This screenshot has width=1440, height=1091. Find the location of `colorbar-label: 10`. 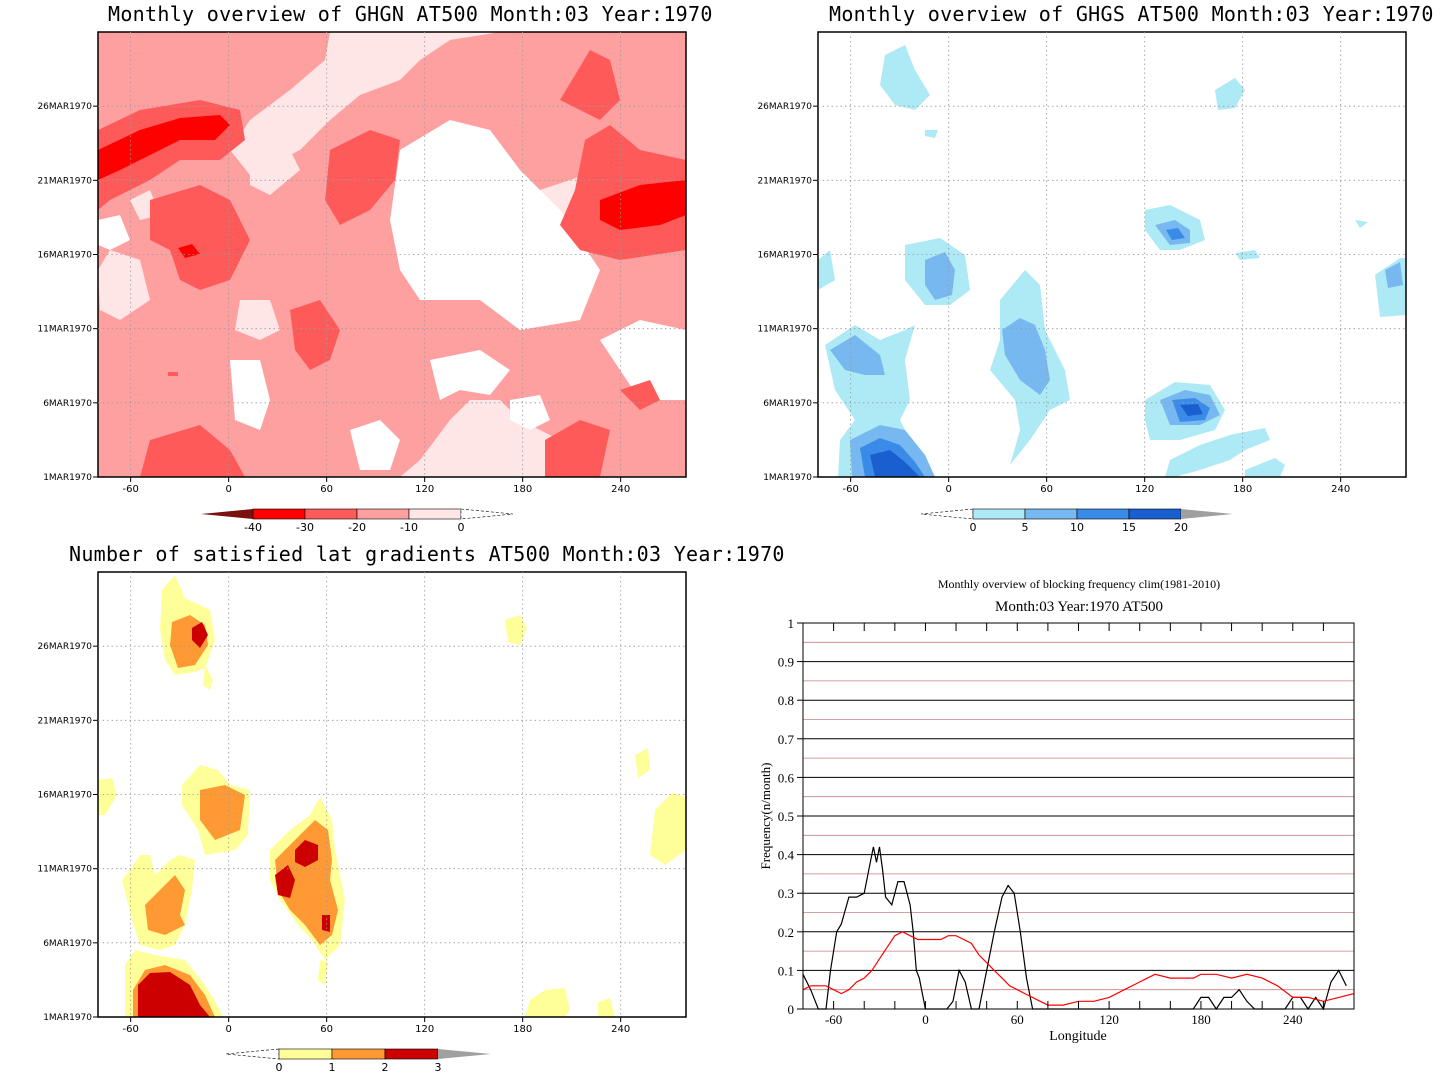

colorbar-label: 10 is located at coordinates (1077, 527).